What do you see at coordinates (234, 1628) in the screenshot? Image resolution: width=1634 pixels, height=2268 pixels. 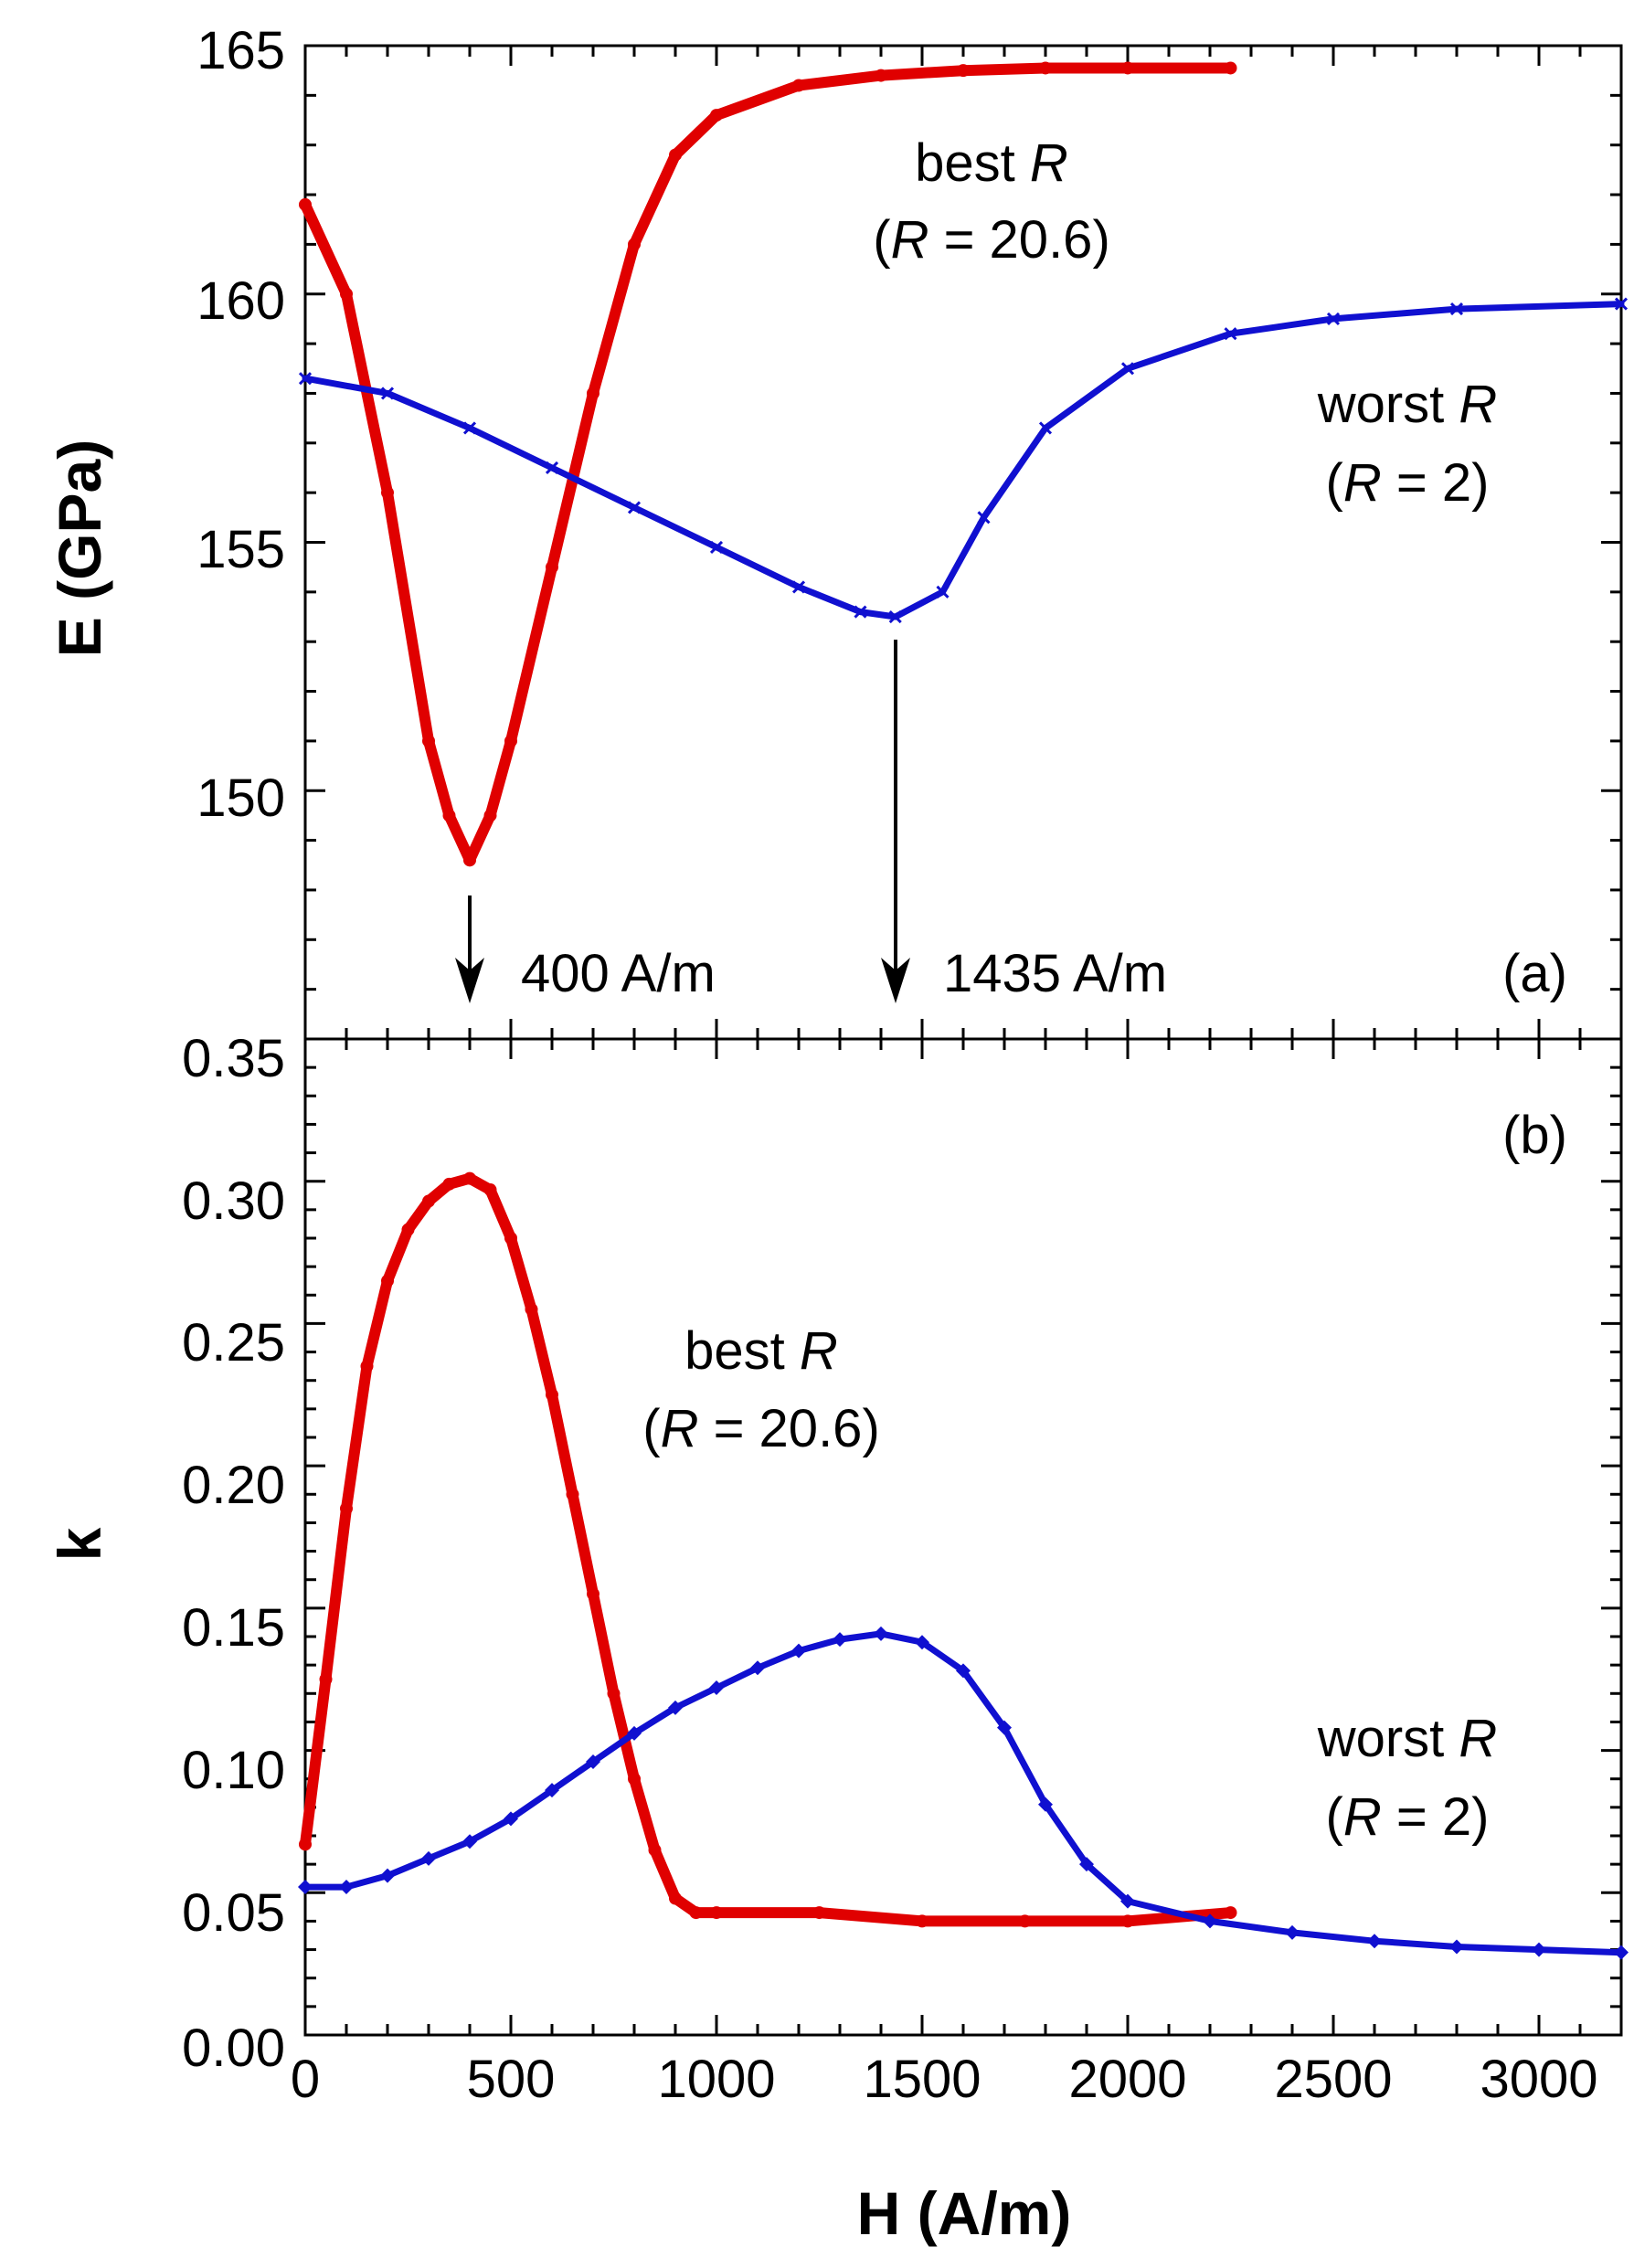 I see `panel-b-ytick-label: 0.15` at bounding box center [234, 1628].